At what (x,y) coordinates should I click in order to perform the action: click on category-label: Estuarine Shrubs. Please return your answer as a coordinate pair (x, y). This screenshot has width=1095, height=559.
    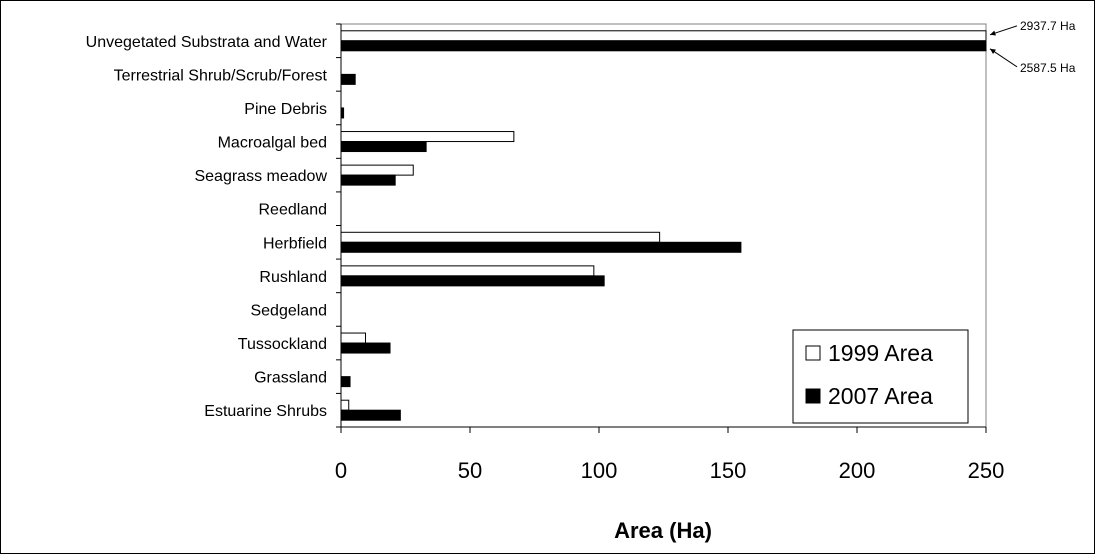
    Looking at the image, I should click on (265, 411).